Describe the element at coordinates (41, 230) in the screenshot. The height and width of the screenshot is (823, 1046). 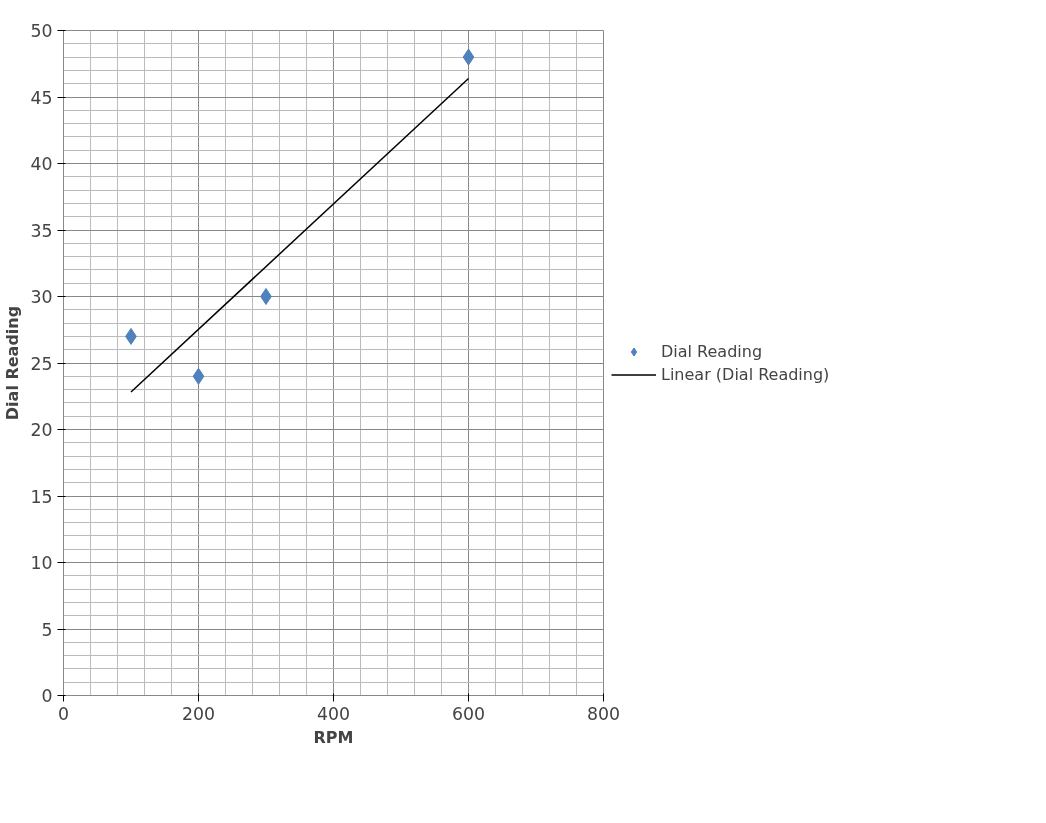
I see `y-tick-label: 35` at that location.